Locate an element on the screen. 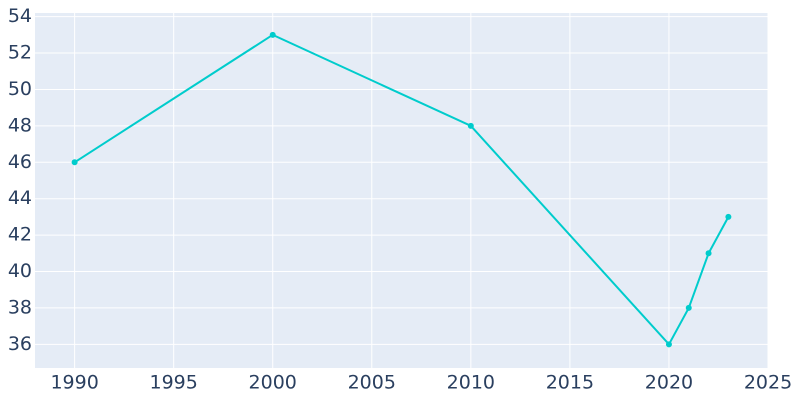 The height and width of the screenshot is (400, 800). x-tick-label: 2025 is located at coordinates (768, 383).